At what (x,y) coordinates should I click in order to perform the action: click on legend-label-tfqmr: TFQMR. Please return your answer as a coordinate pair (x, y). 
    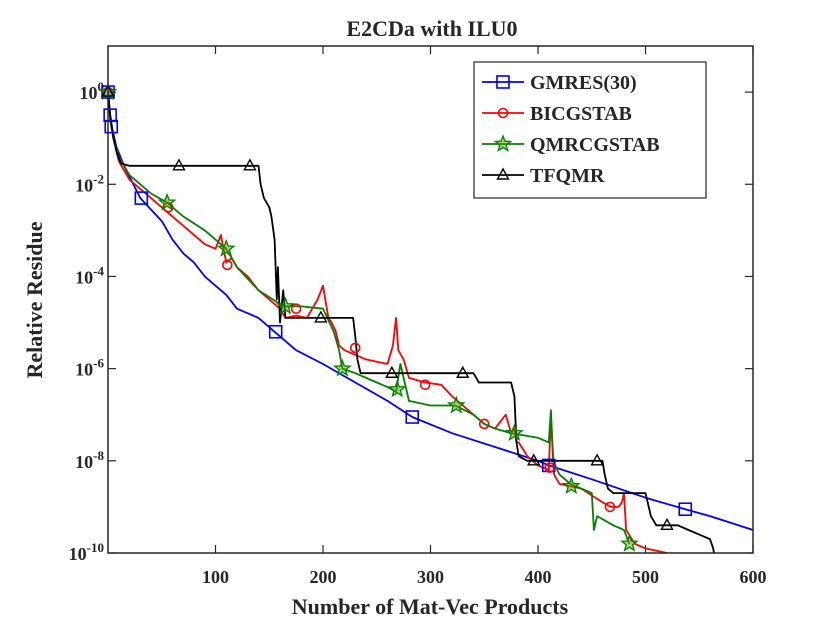
    Looking at the image, I should click on (567, 176).